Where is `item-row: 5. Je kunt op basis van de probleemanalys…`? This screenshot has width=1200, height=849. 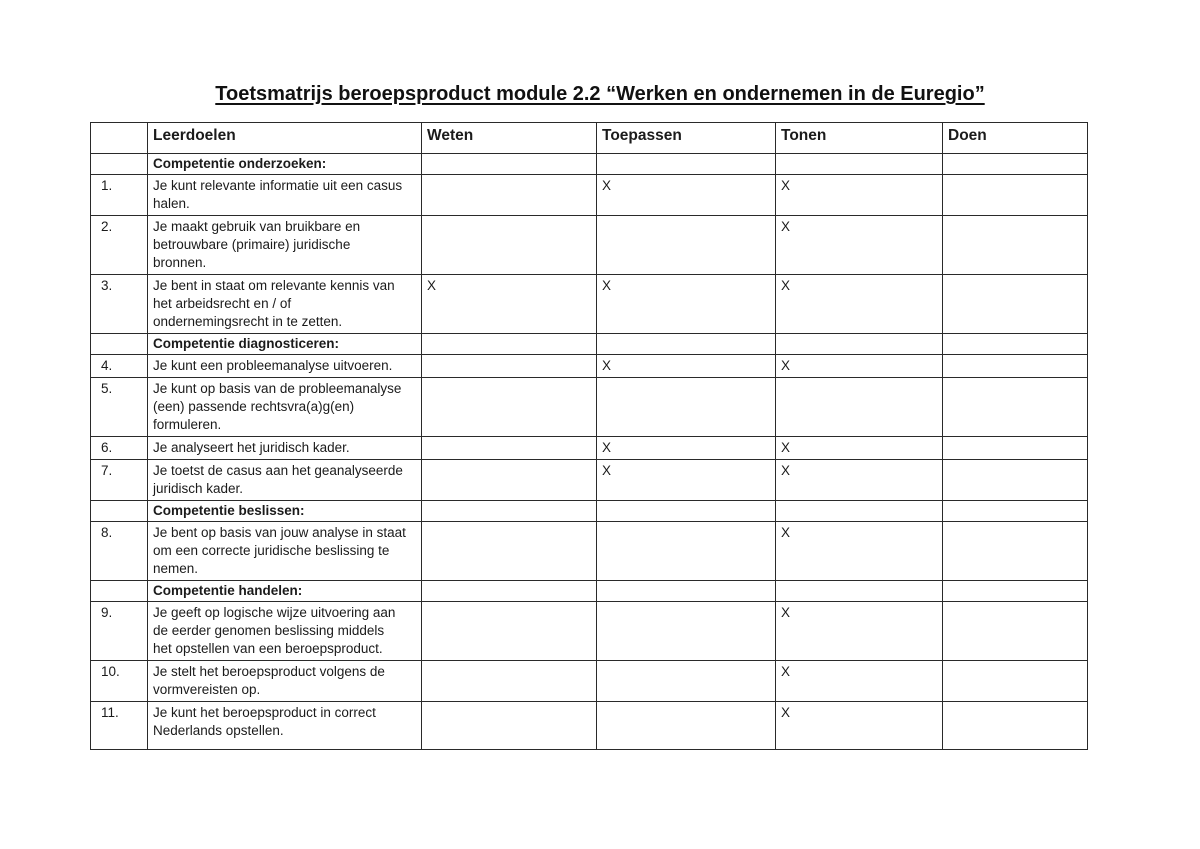 item-row: 5. Je kunt op basis van de probleemanalys… is located at coordinates (589, 407).